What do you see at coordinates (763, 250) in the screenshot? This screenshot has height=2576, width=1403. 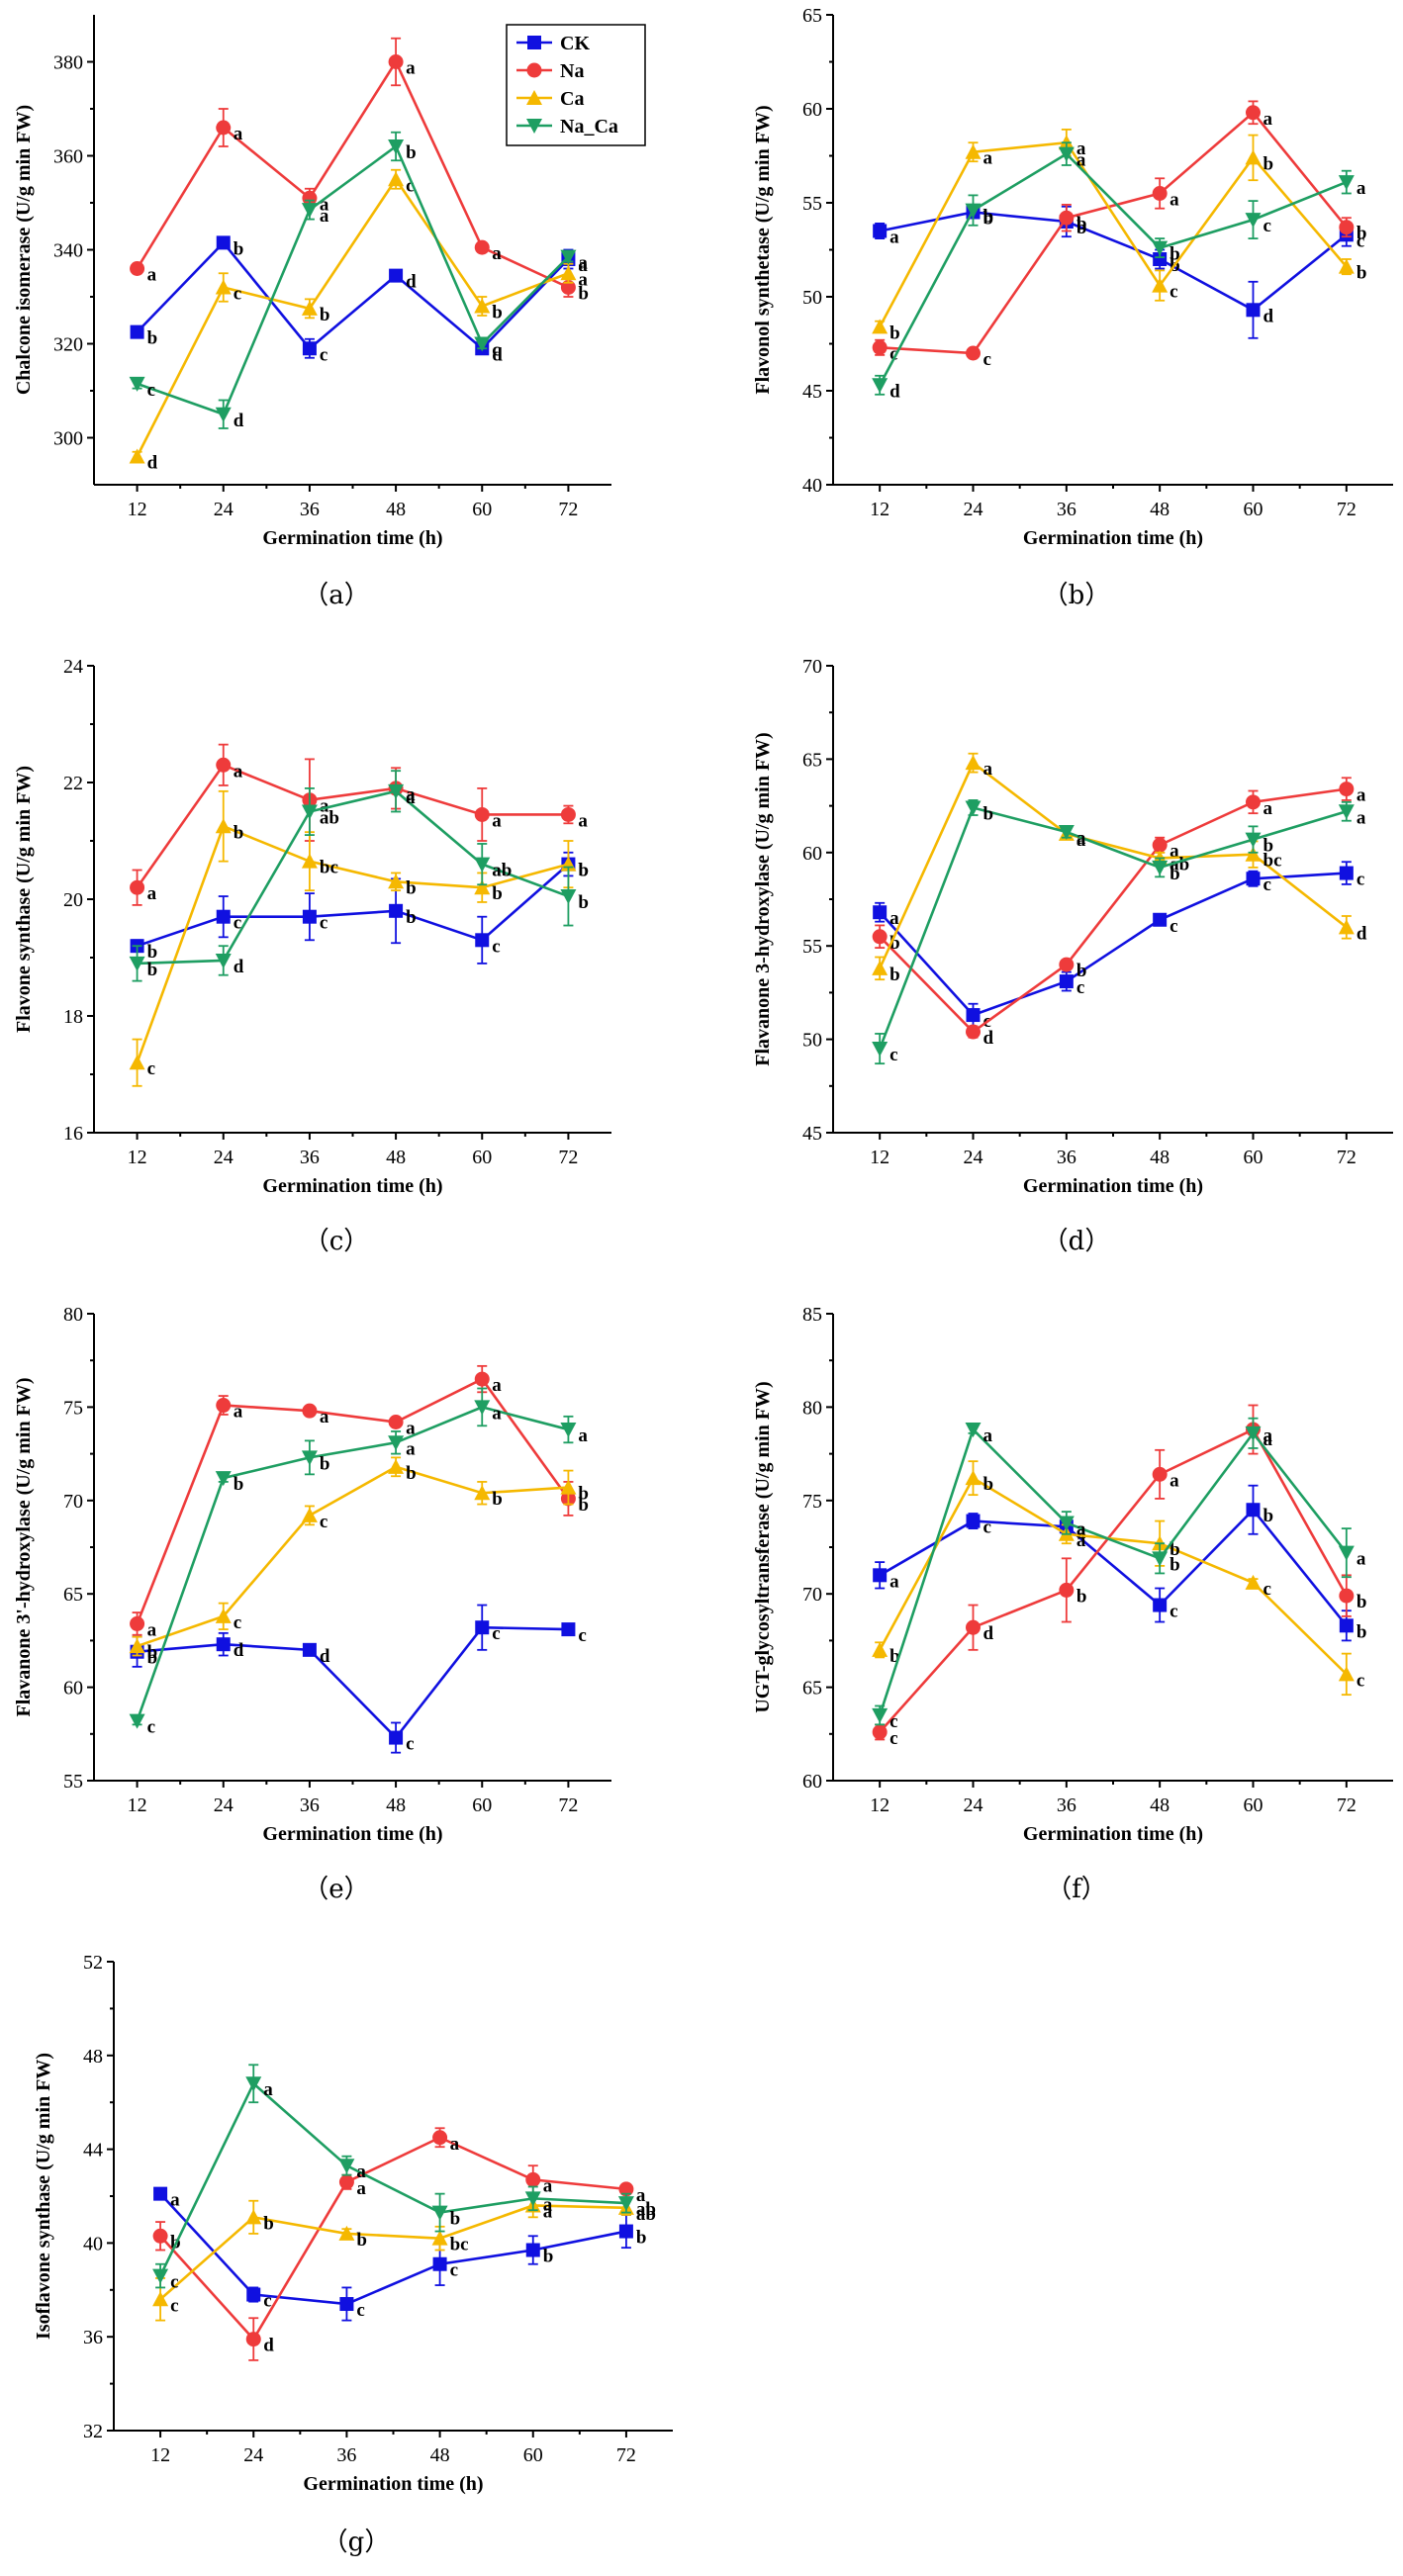 I see `y-axis-title: Flavonol synthetase (U/g min FW)` at bounding box center [763, 250].